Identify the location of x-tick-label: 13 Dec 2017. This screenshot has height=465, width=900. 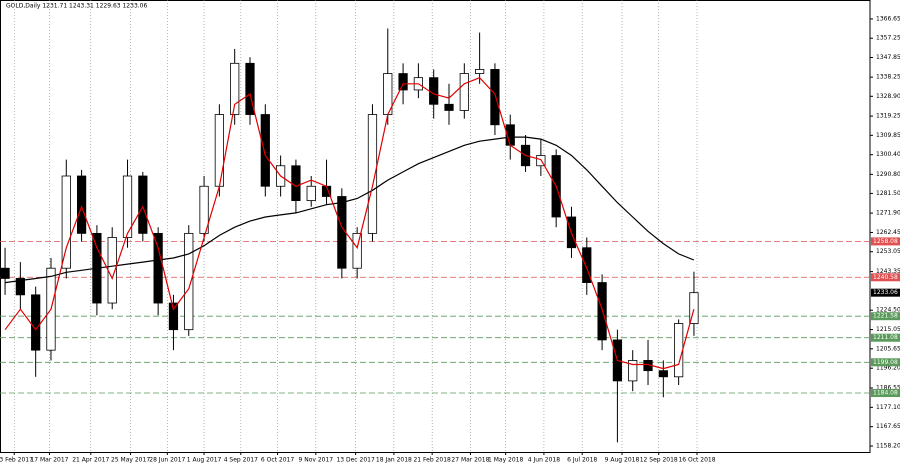
(355, 460).